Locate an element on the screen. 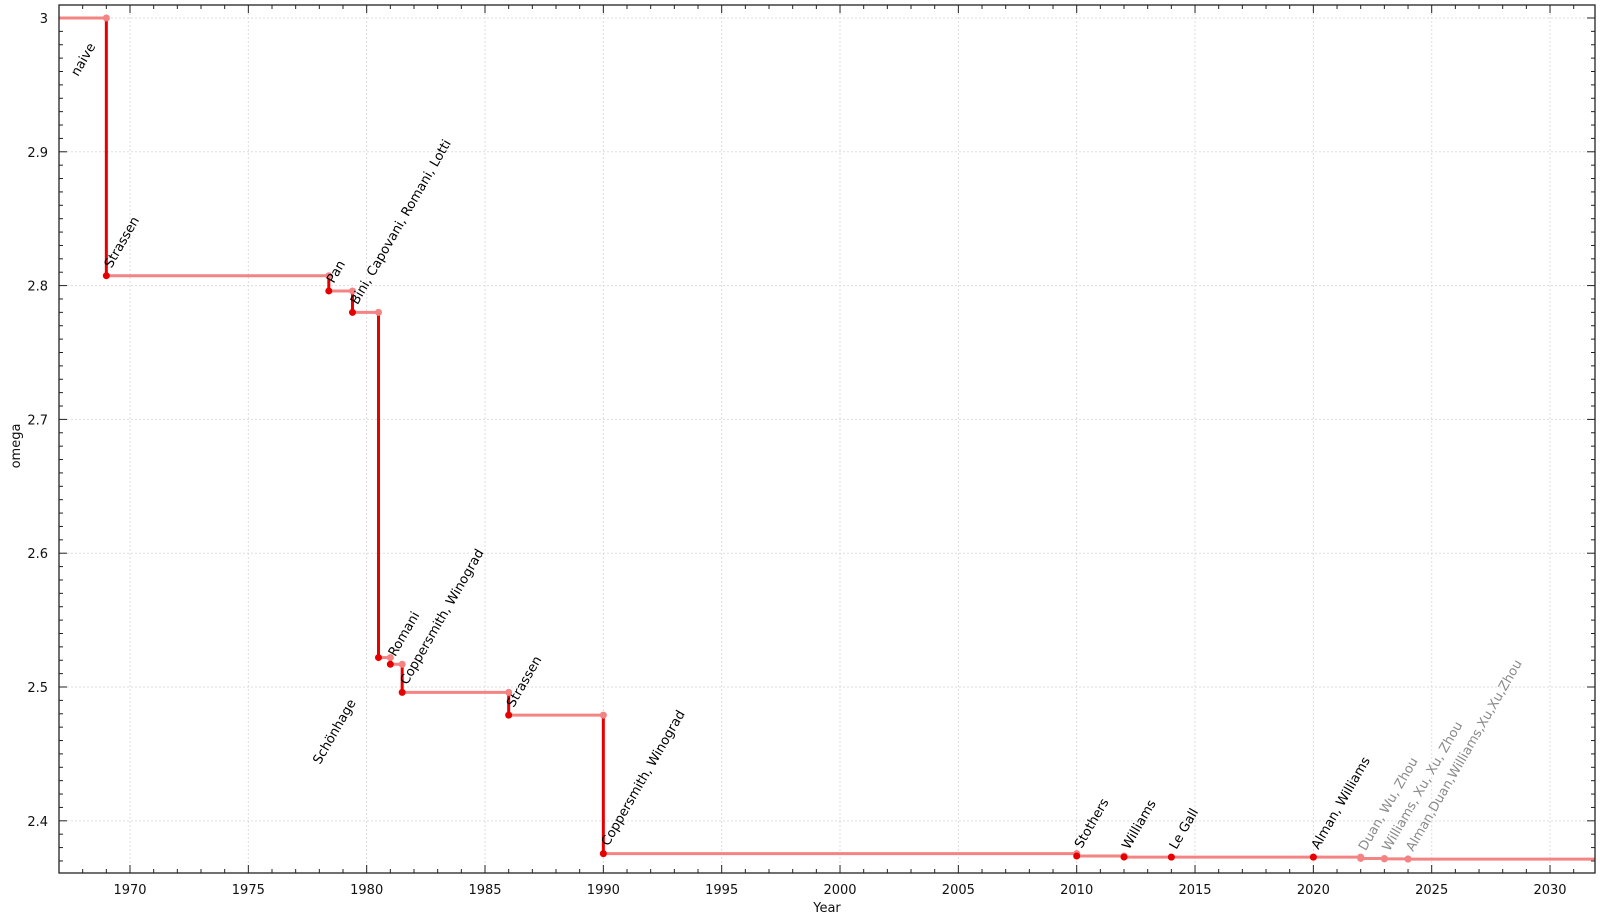 Image resolution: width=1600 pixels, height=920 pixels. x-tick-label: 2030 is located at coordinates (1549, 890).